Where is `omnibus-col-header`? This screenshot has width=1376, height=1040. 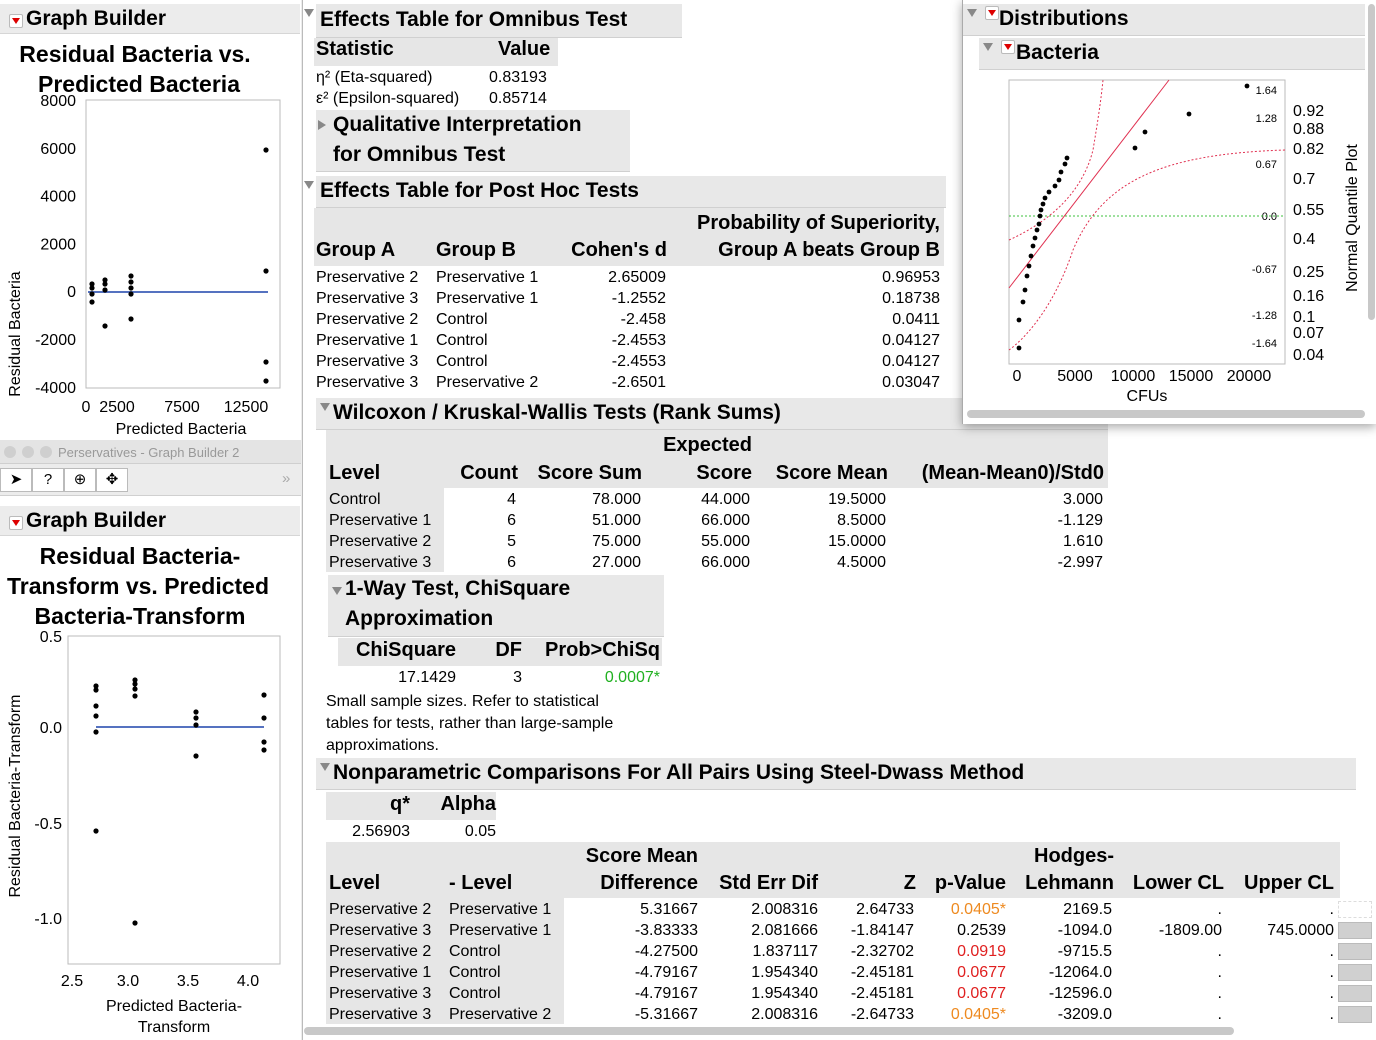 omnibus-col-header is located at coordinates (436, 52).